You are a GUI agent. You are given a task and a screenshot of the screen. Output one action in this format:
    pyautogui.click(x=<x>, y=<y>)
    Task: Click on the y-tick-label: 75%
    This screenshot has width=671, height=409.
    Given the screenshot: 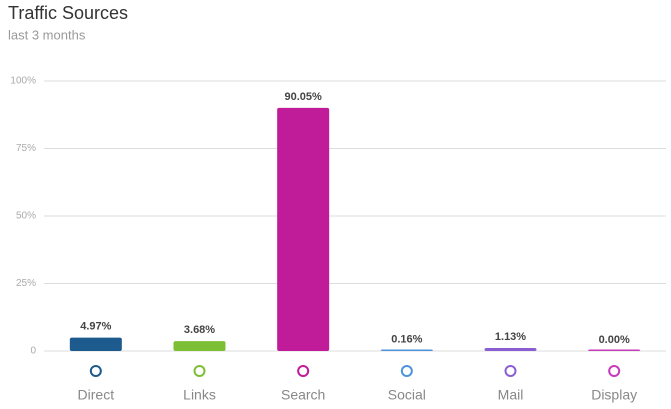 What is the action you would take?
    pyautogui.click(x=26, y=148)
    